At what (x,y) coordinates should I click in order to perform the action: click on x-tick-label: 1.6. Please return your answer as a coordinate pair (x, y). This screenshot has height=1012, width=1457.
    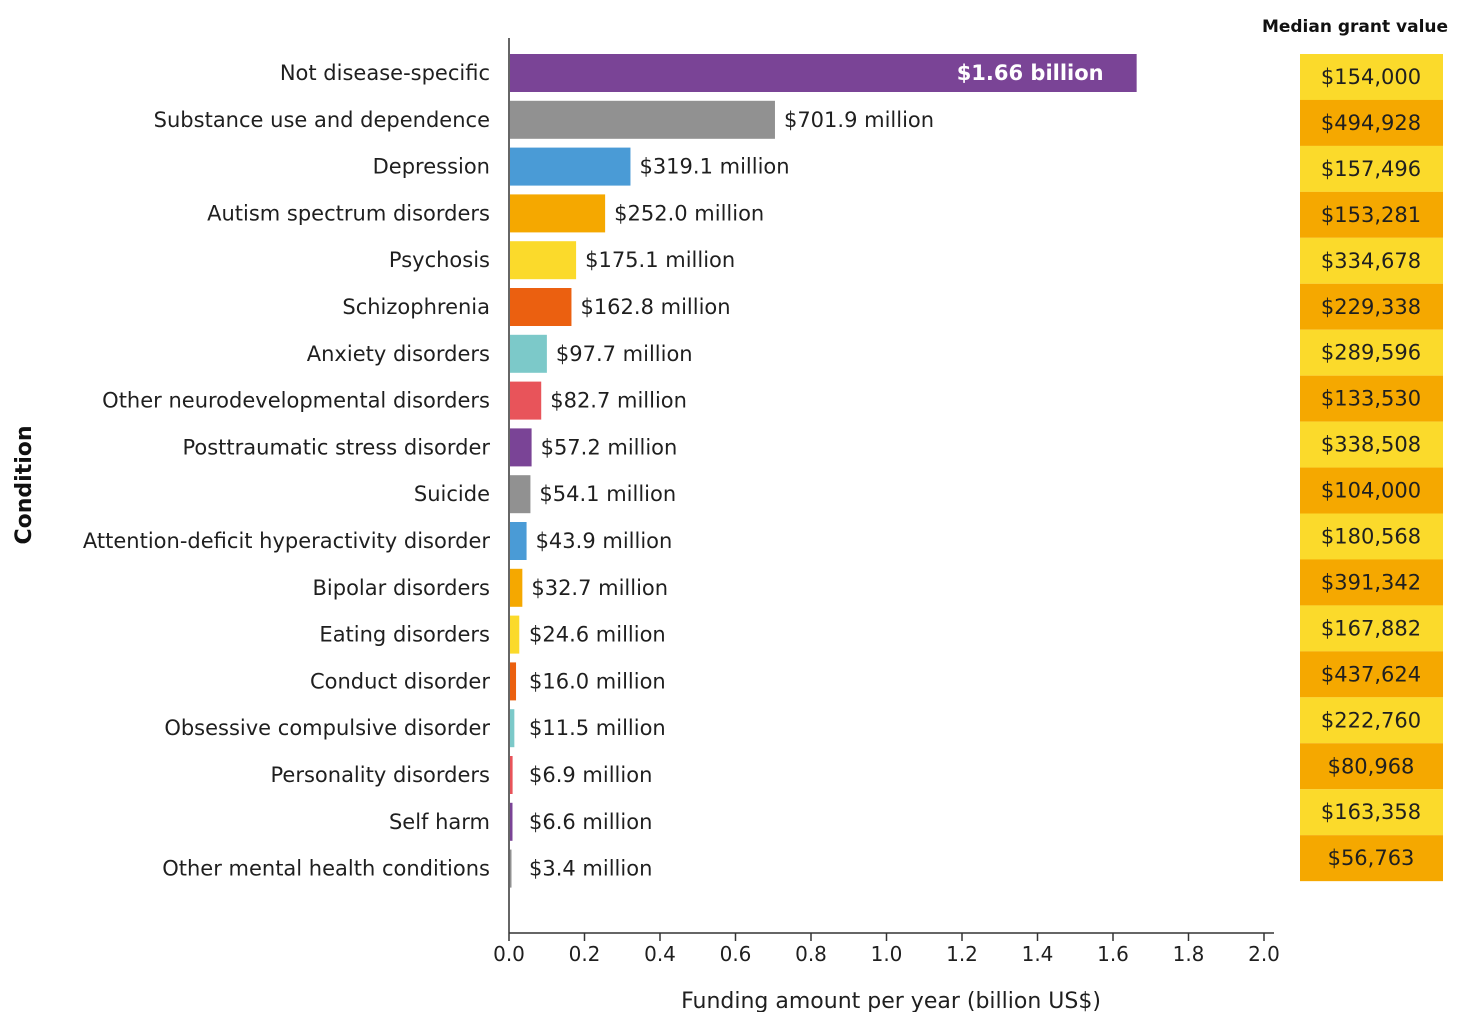
    Looking at the image, I should click on (1113, 954).